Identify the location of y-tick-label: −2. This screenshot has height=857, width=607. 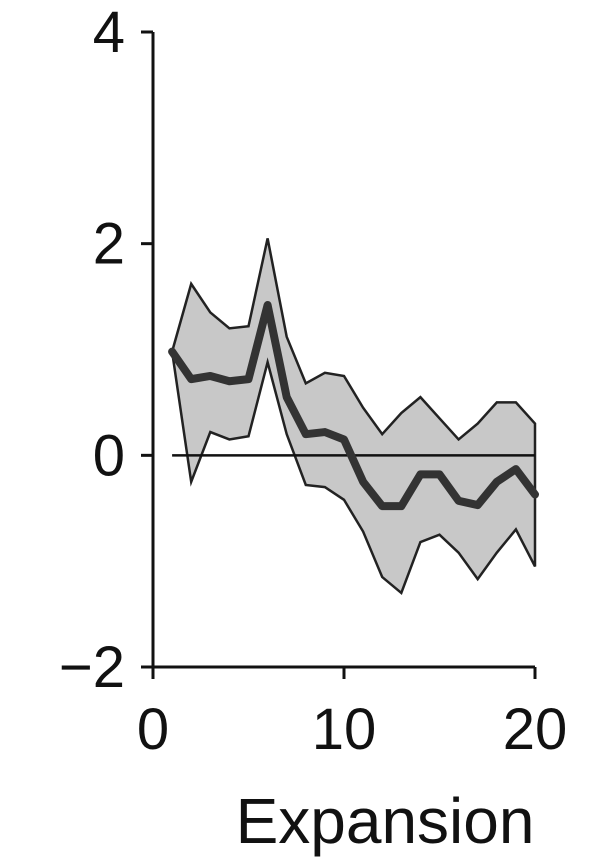
(92, 667).